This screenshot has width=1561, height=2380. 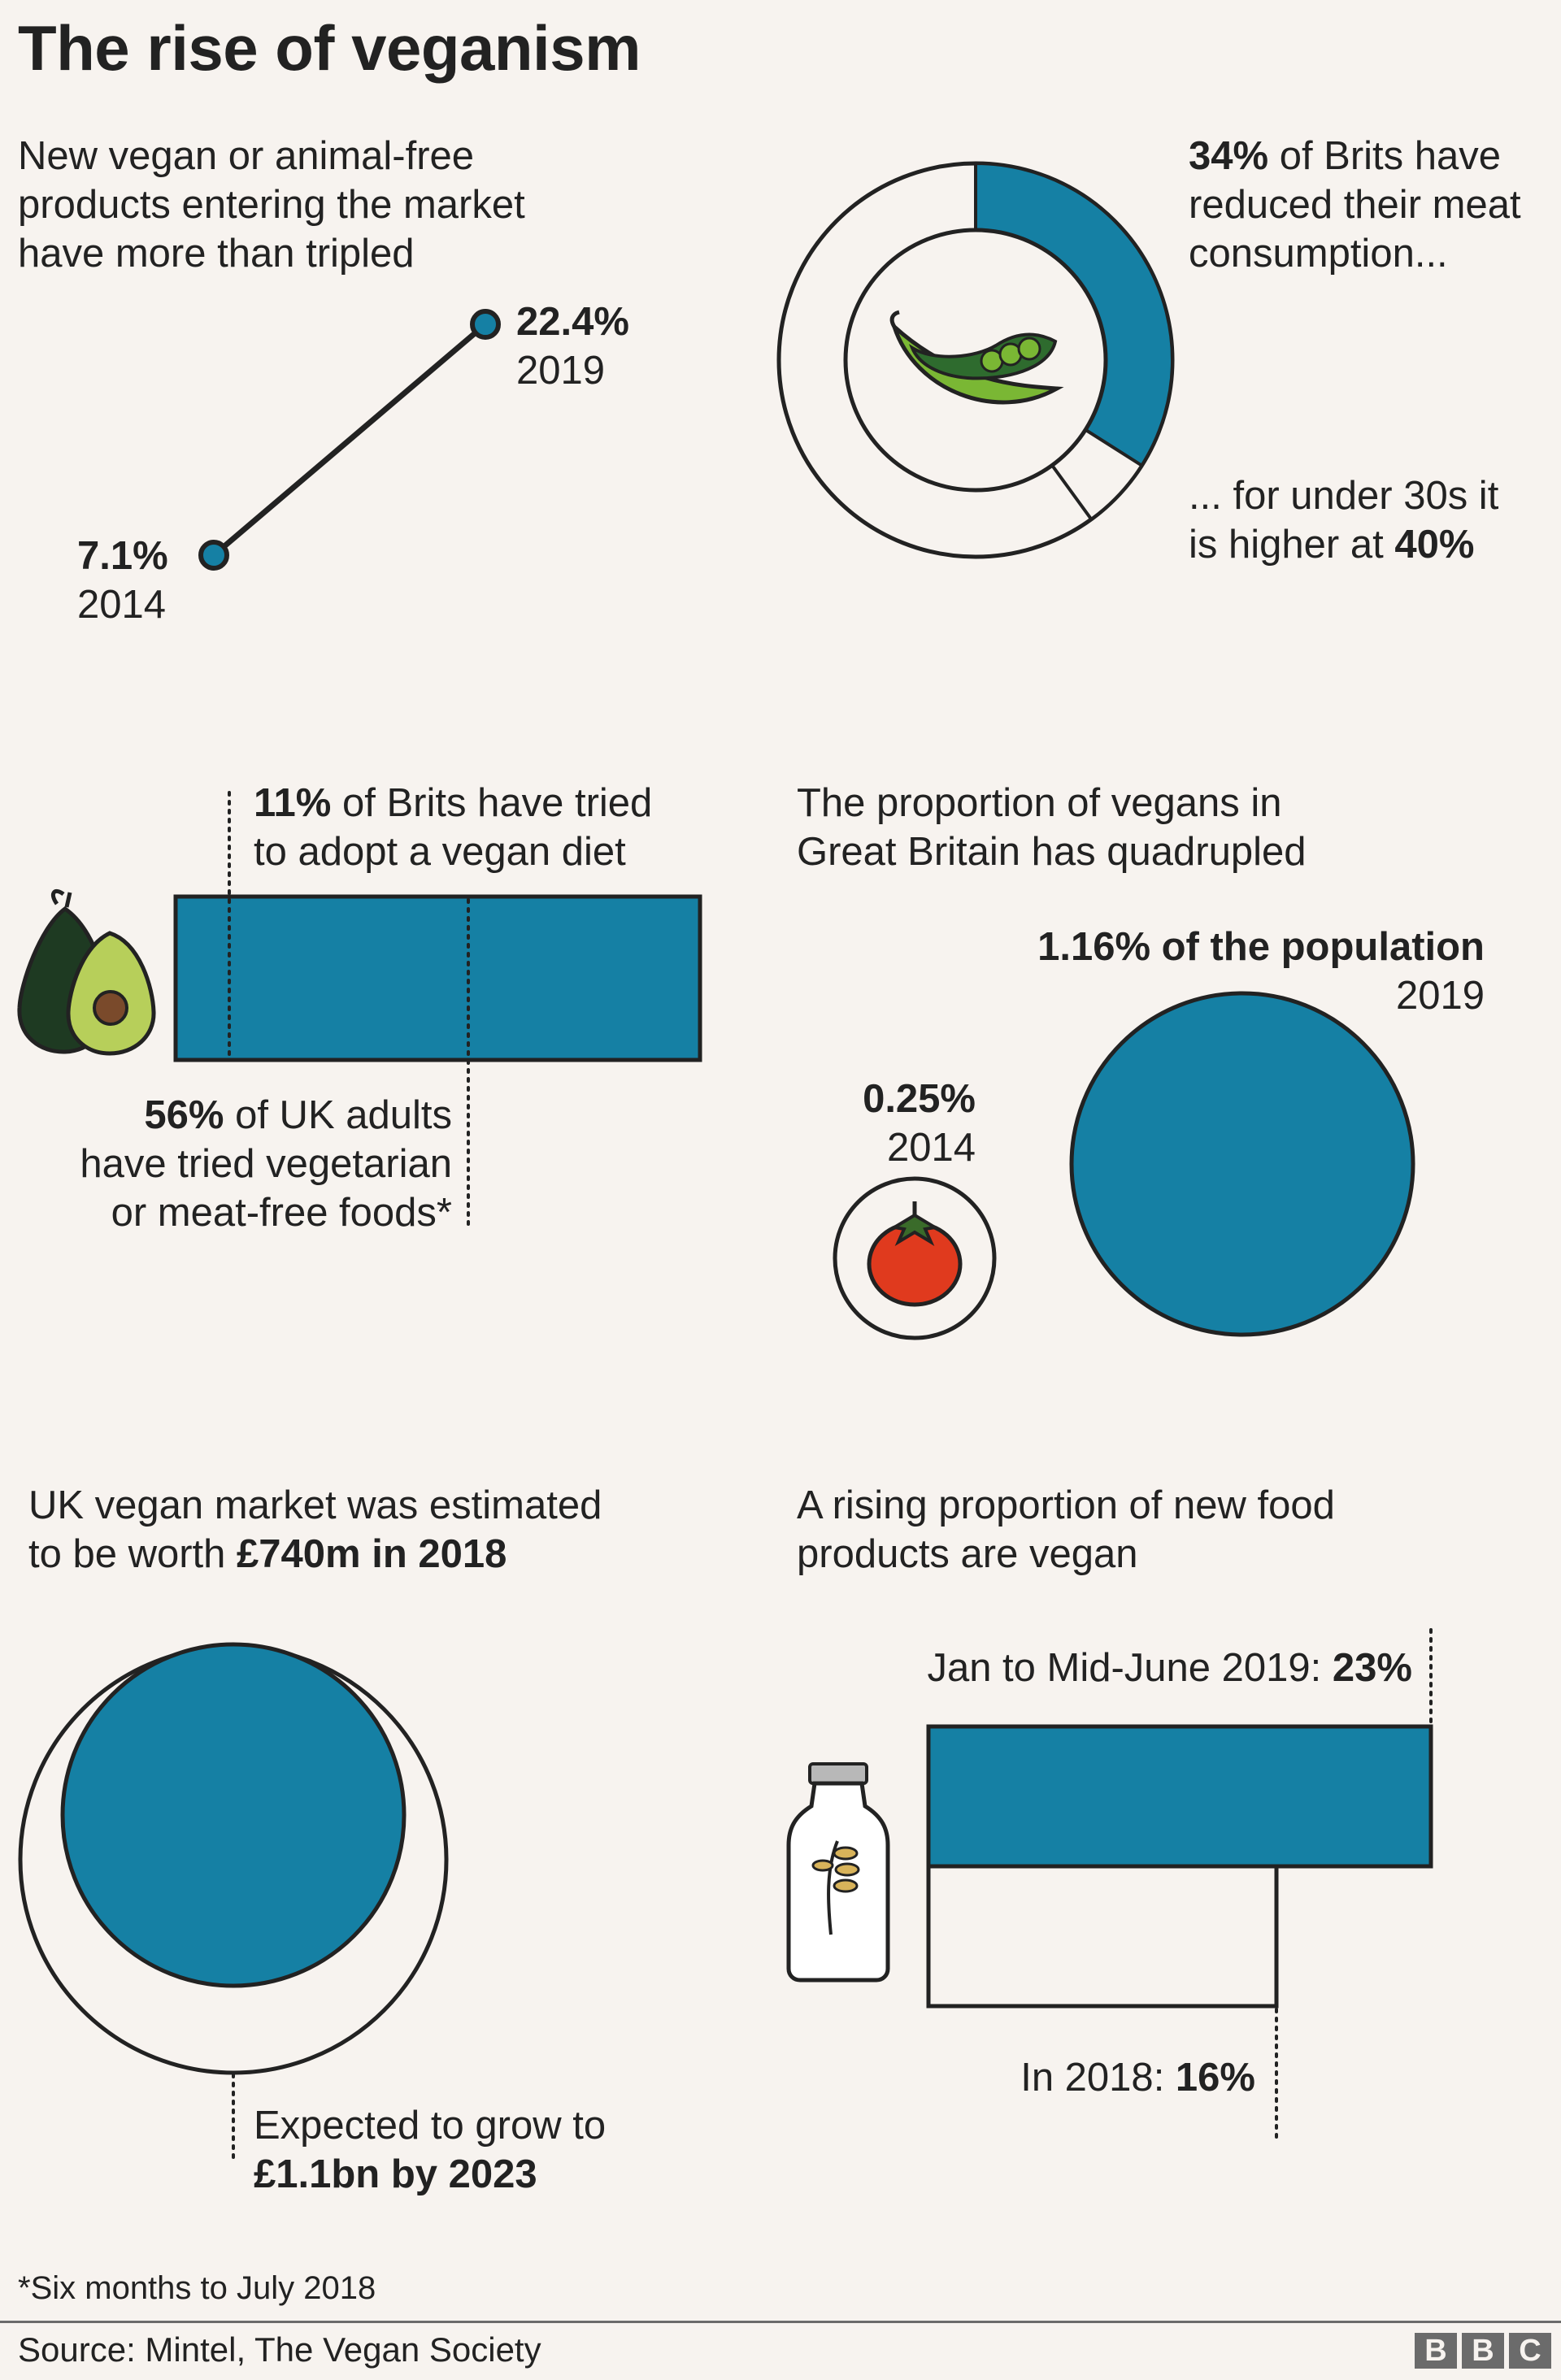 What do you see at coordinates (1261, 972) in the screenshot?
I see `vegans-2019-label: 1.16% of the population 2019` at bounding box center [1261, 972].